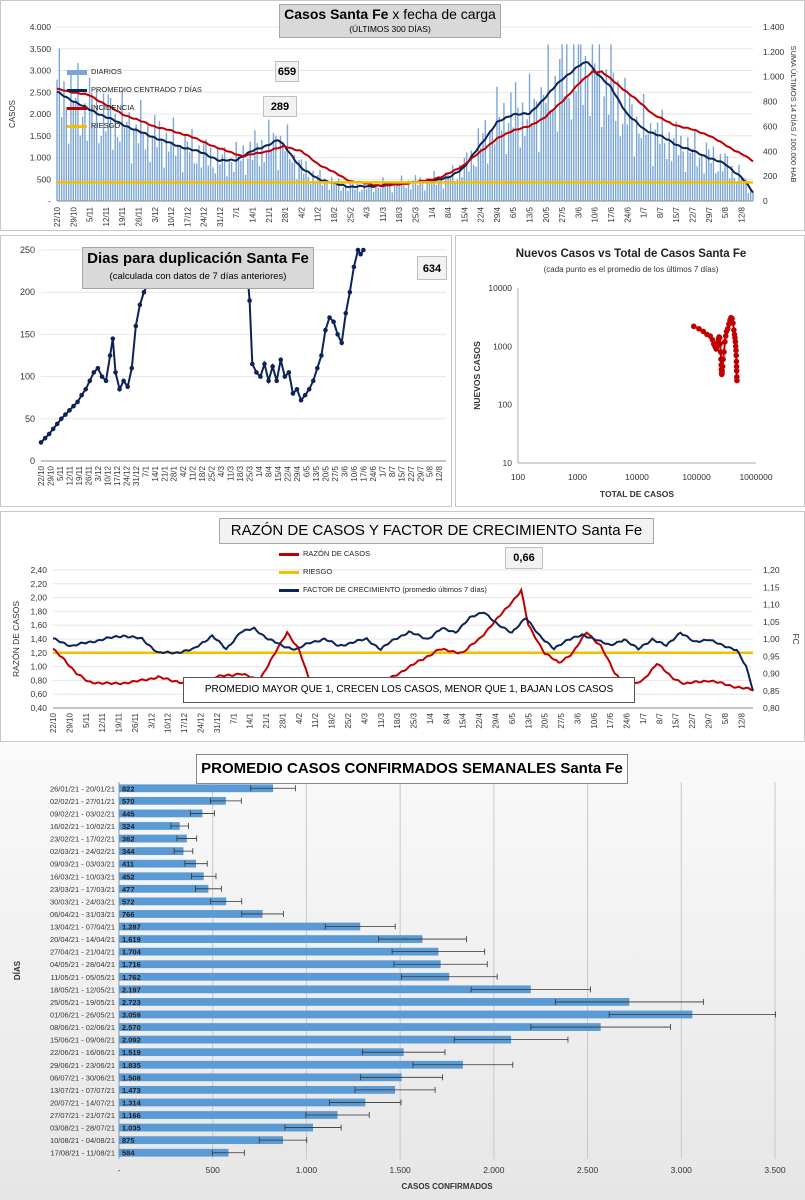 The image size is (805, 1200). What do you see at coordinates (44, 179) in the screenshot?
I see `y-tick-label: 500` at bounding box center [44, 179].